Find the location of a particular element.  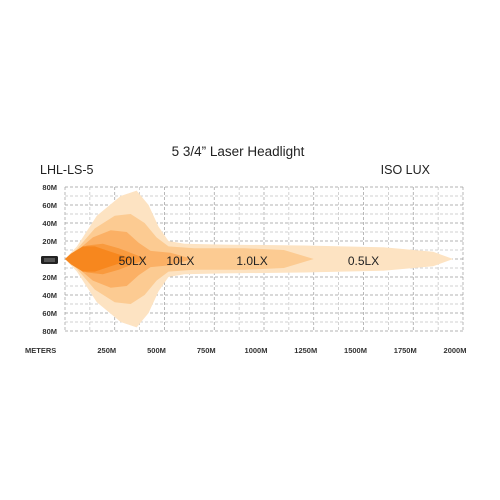

zone-label: 10LX is located at coordinates (180, 261).